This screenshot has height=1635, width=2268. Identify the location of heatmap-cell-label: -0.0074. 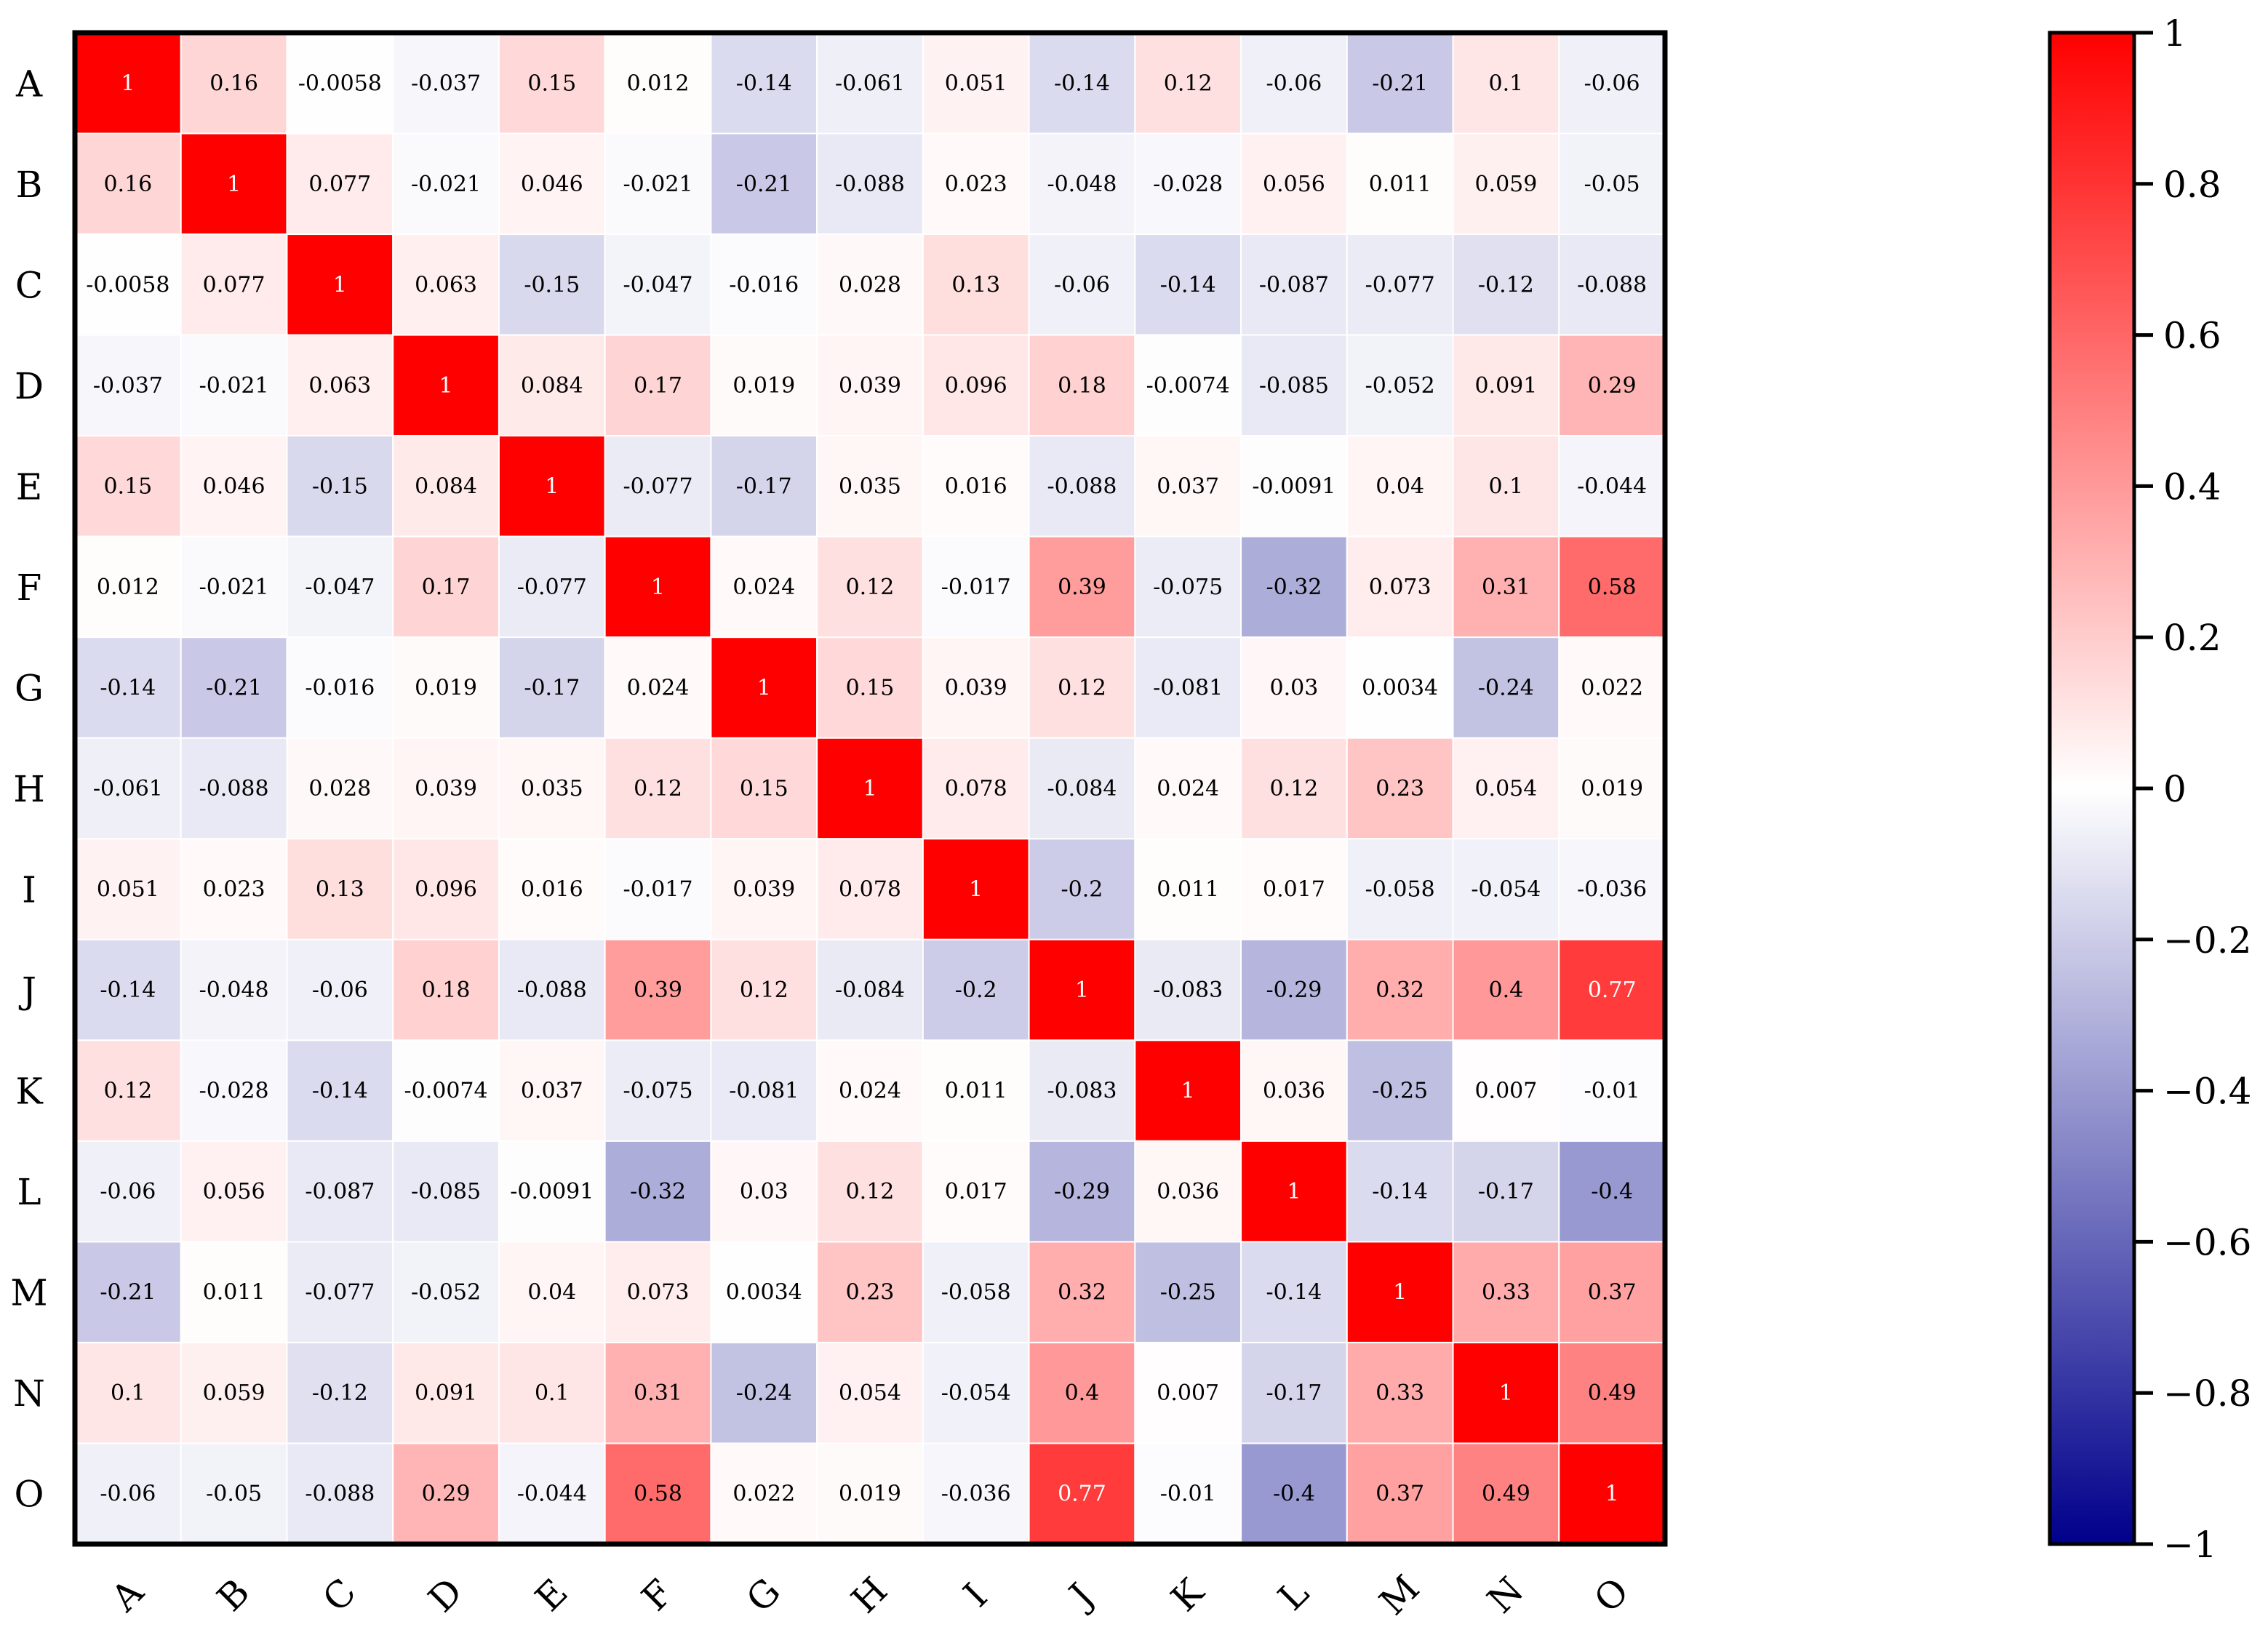
(446, 1091).